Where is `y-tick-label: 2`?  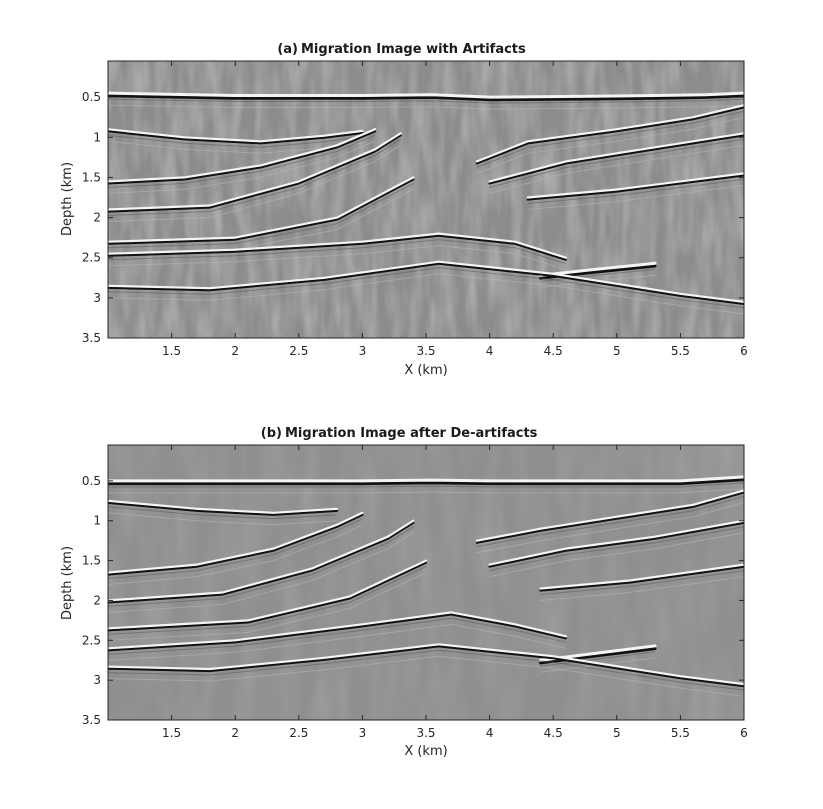 y-tick-label: 2 is located at coordinates (97, 218).